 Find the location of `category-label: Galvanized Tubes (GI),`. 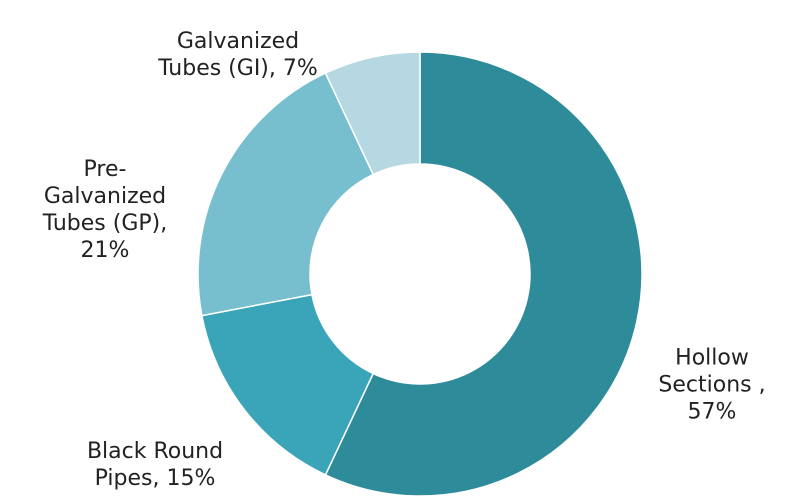

category-label: Galvanized Tubes (GI), is located at coordinates (229, 55).